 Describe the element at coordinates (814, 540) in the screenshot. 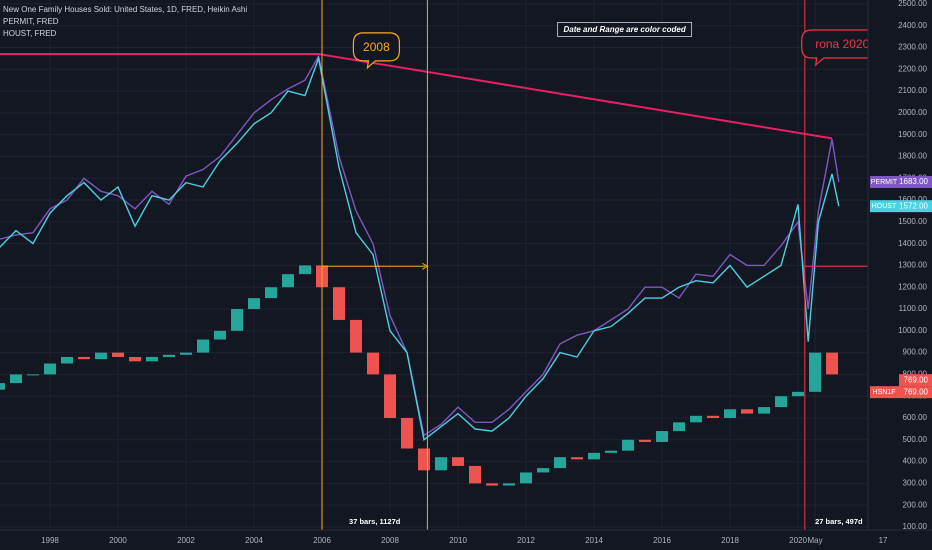

I see `x-tick-label: May` at that location.